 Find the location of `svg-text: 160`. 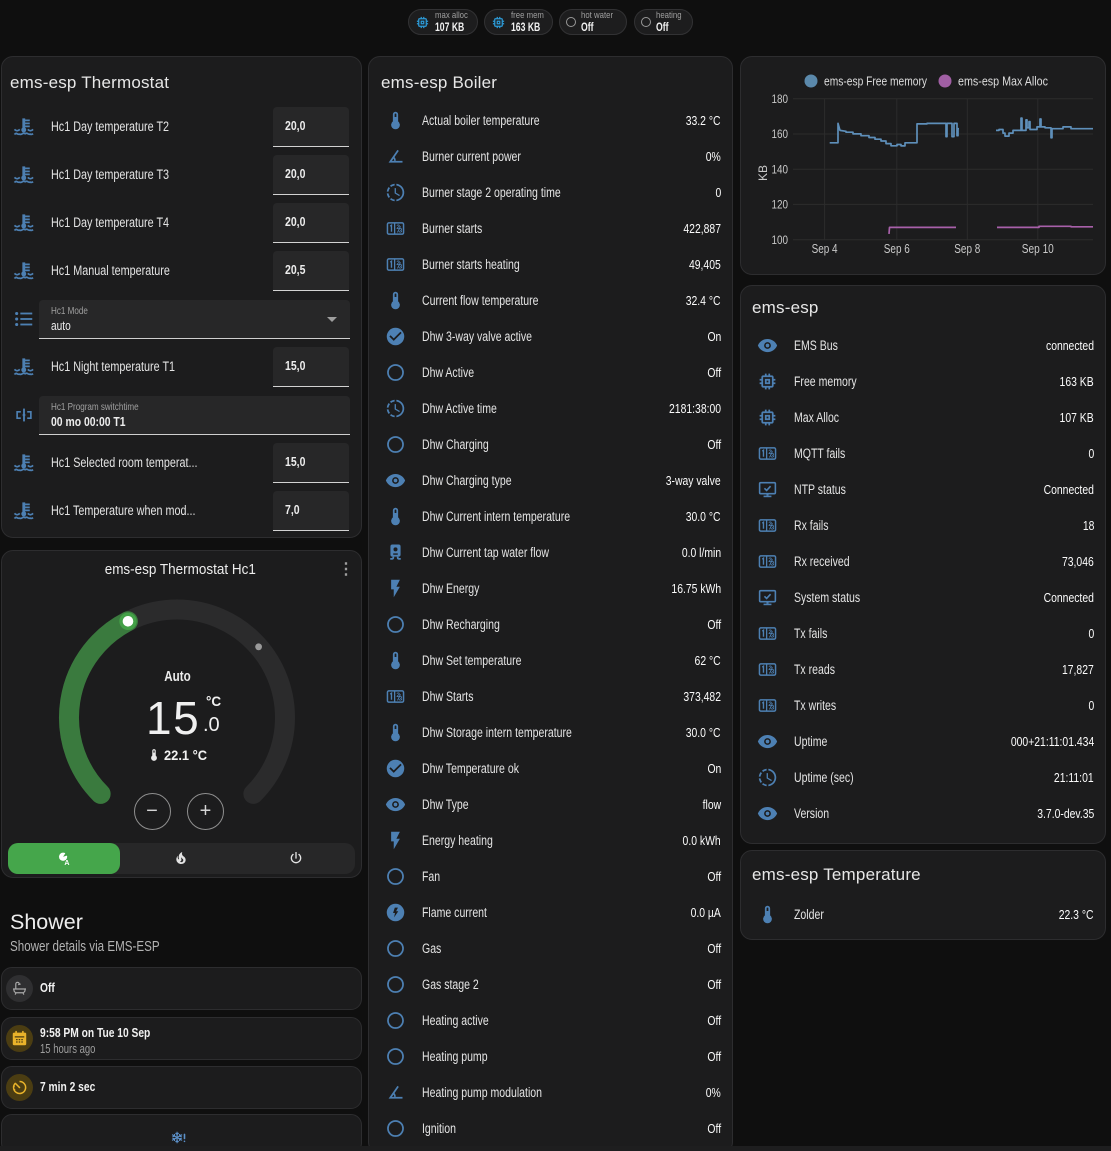

svg-text: 160 is located at coordinates (780, 134).